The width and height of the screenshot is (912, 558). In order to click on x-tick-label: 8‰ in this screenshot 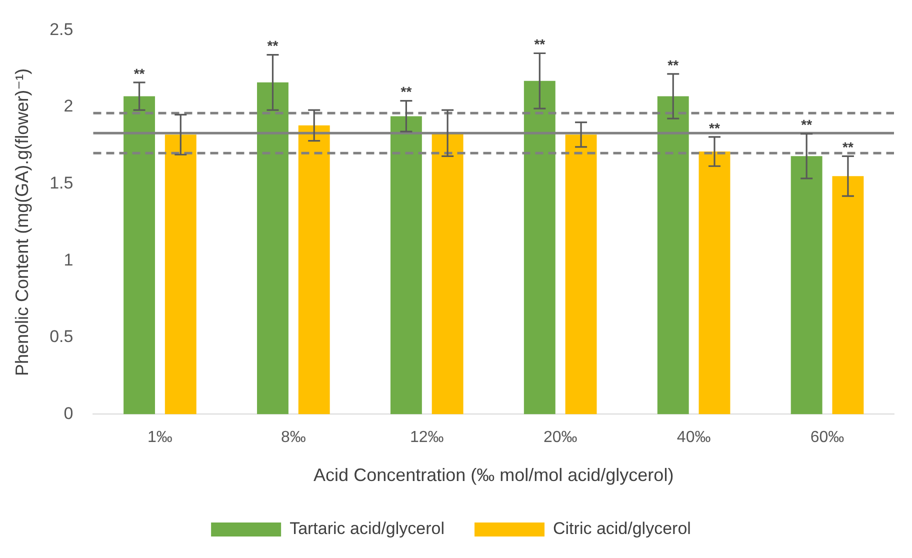, I will do `click(293, 437)`.